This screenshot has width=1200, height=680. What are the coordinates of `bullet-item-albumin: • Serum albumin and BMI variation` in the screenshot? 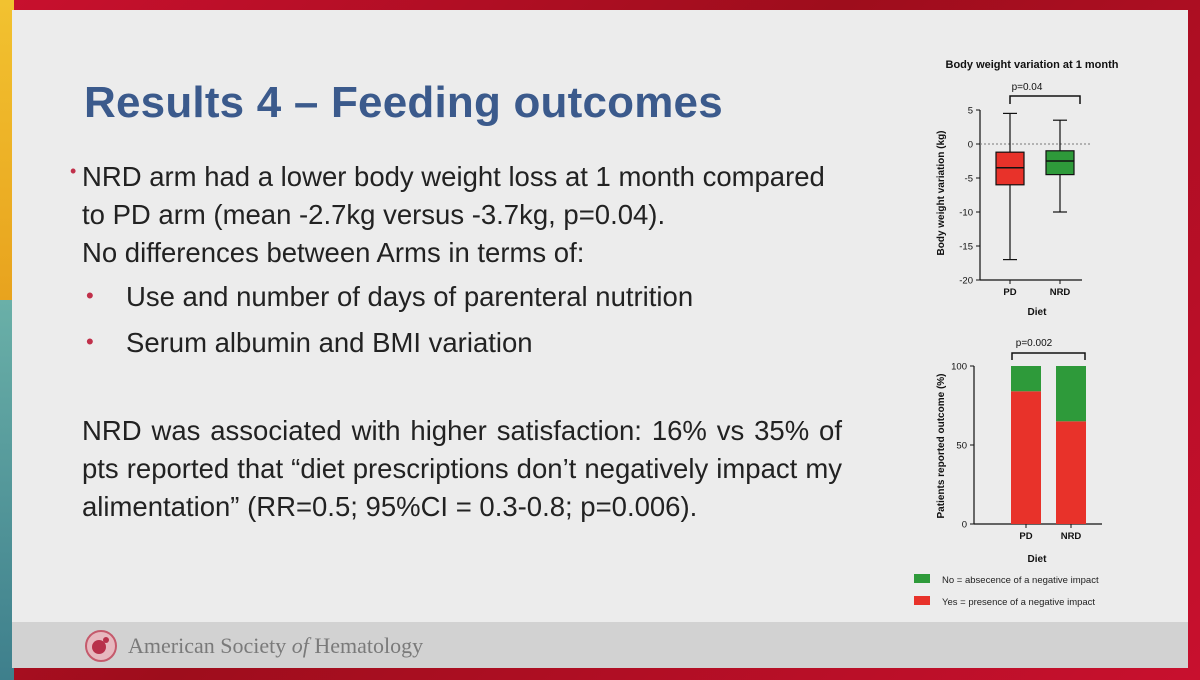 It's located at (462, 343).